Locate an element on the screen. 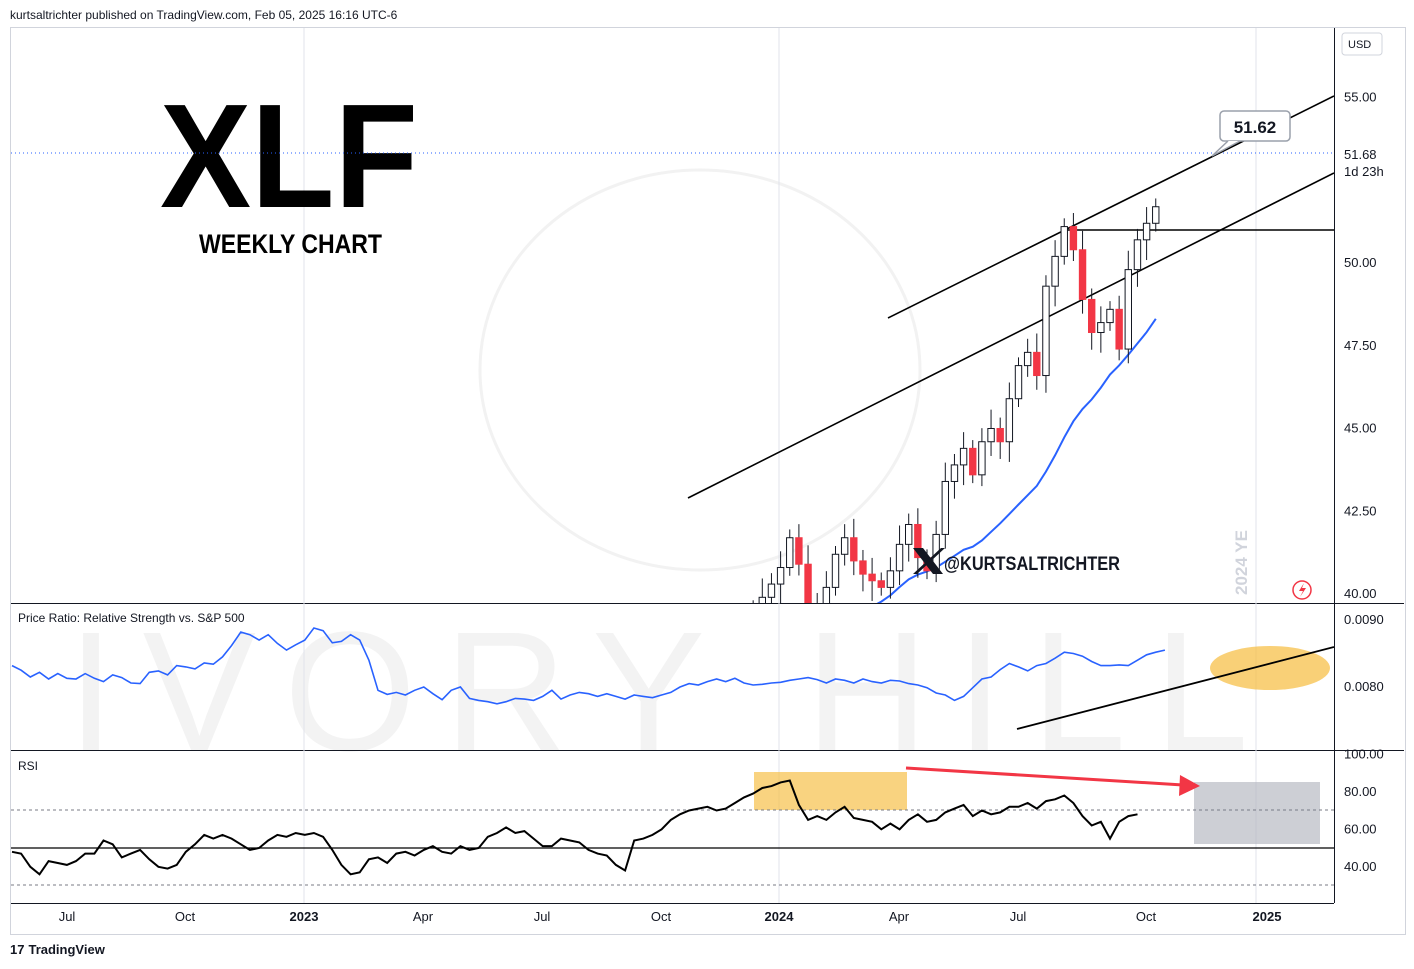  rsi-pane-label: RSI is located at coordinates (28, 766).